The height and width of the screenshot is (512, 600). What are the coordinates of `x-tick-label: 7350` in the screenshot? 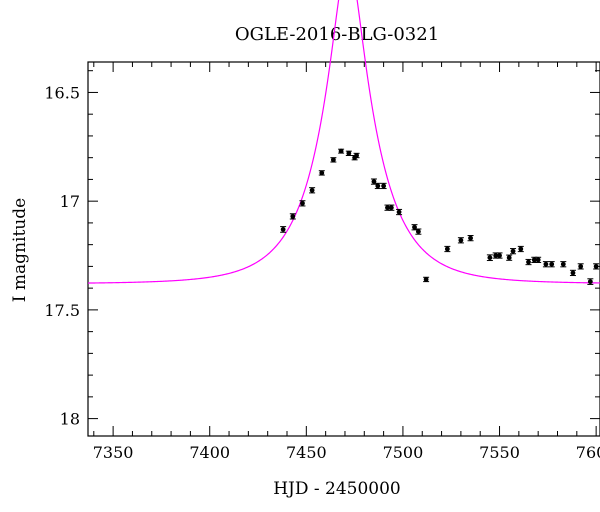 It's located at (113, 452).